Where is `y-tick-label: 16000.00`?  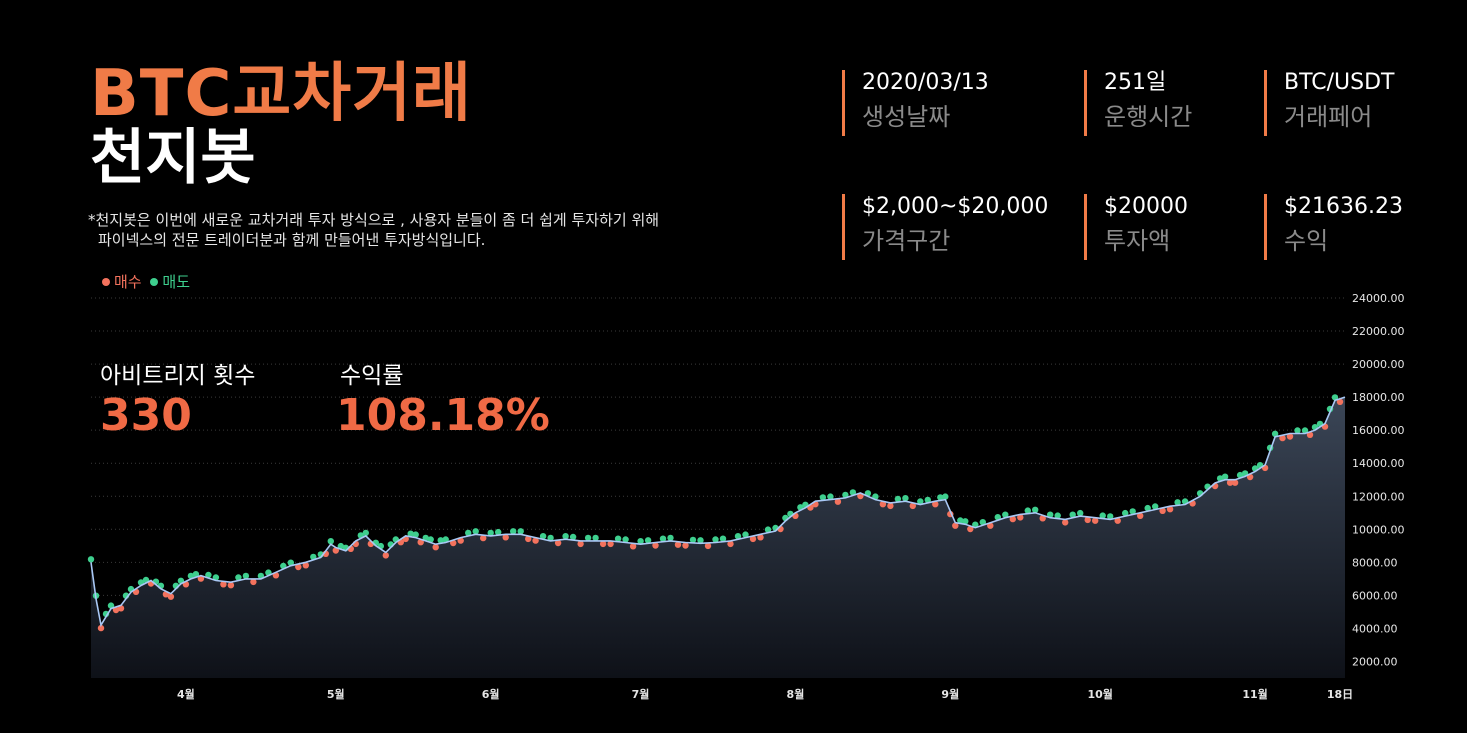 y-tick-label: 16000.00 is located at coordinates (1378, 430).